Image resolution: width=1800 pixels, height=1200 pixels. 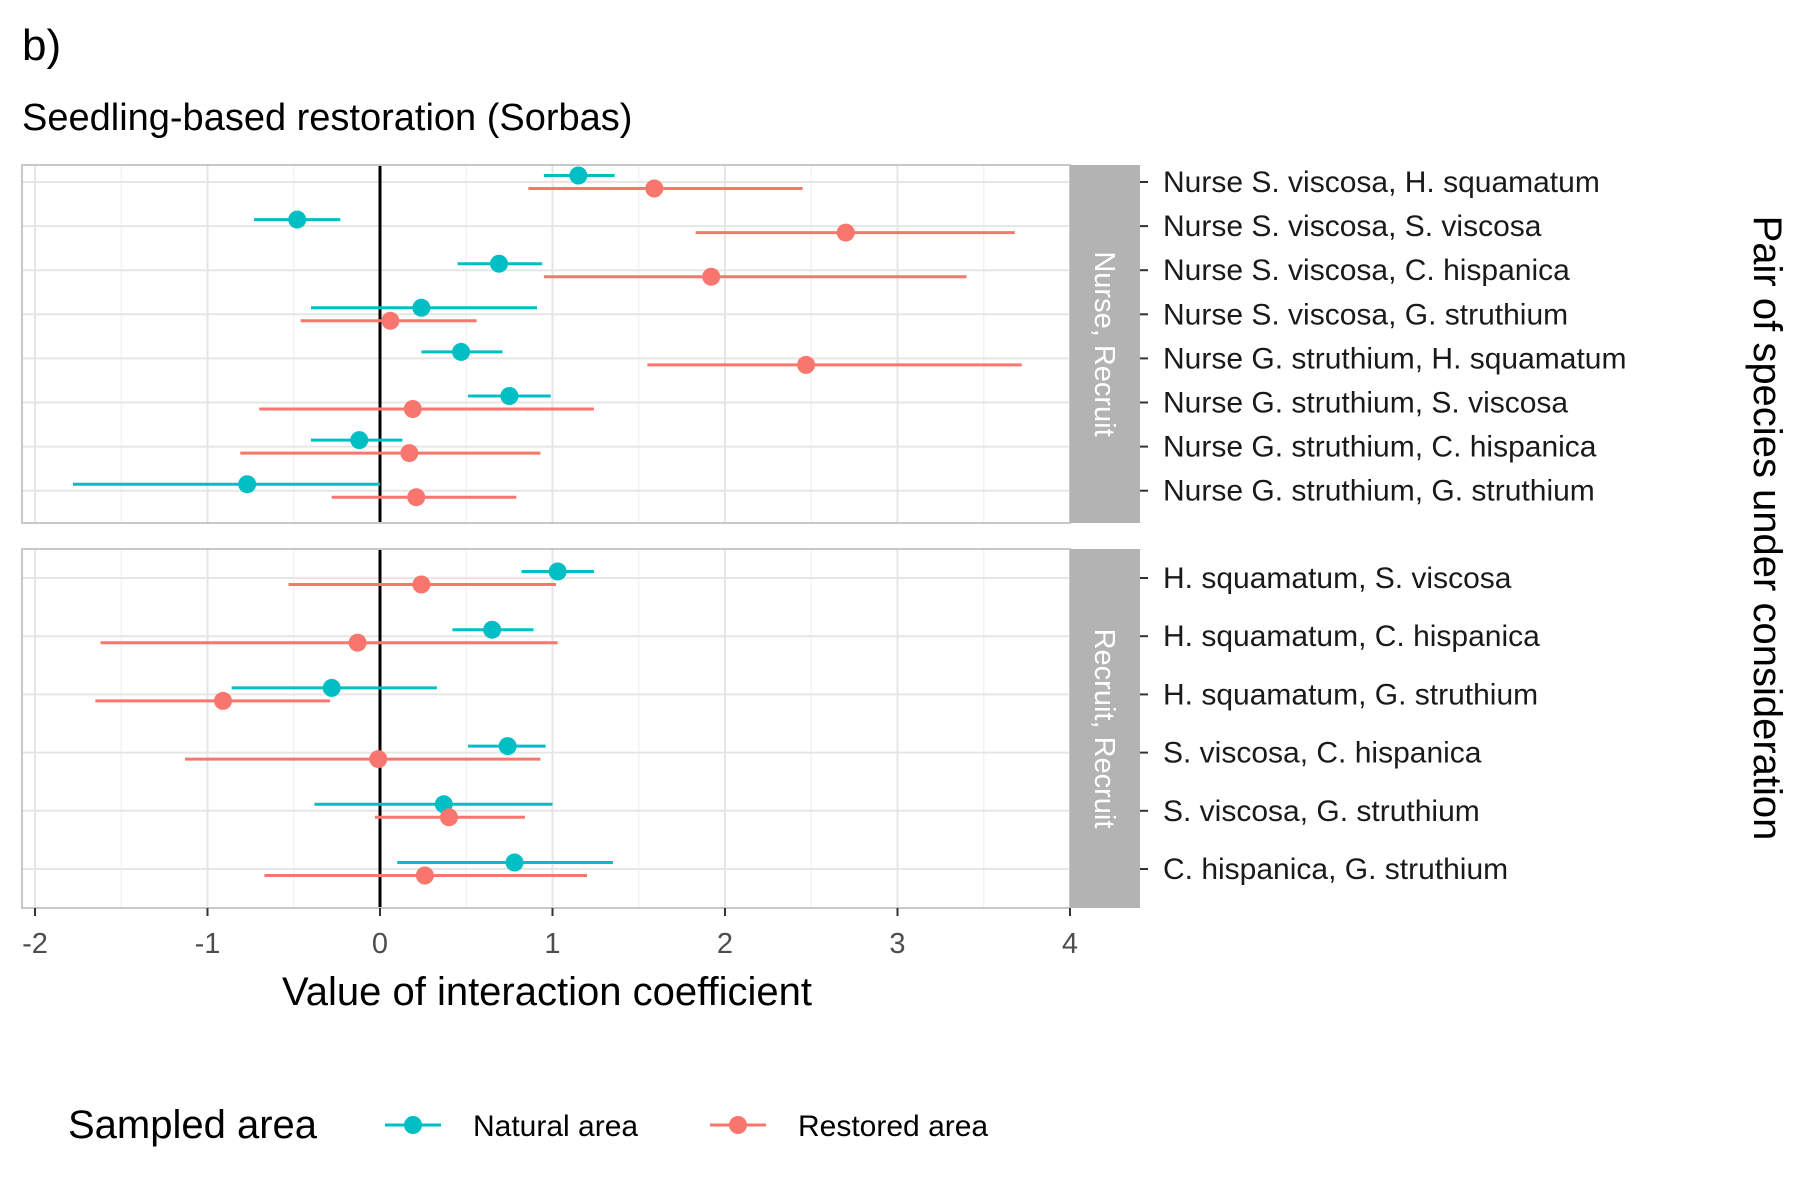 What do you see at coordinates (41, 45) in the screenshot?
I see `figure-tag: b)` at bounding box center [41, 45].